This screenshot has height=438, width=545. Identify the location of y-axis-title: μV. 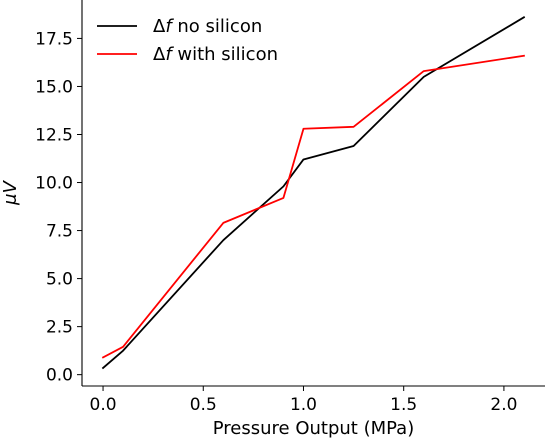
(10, 192).